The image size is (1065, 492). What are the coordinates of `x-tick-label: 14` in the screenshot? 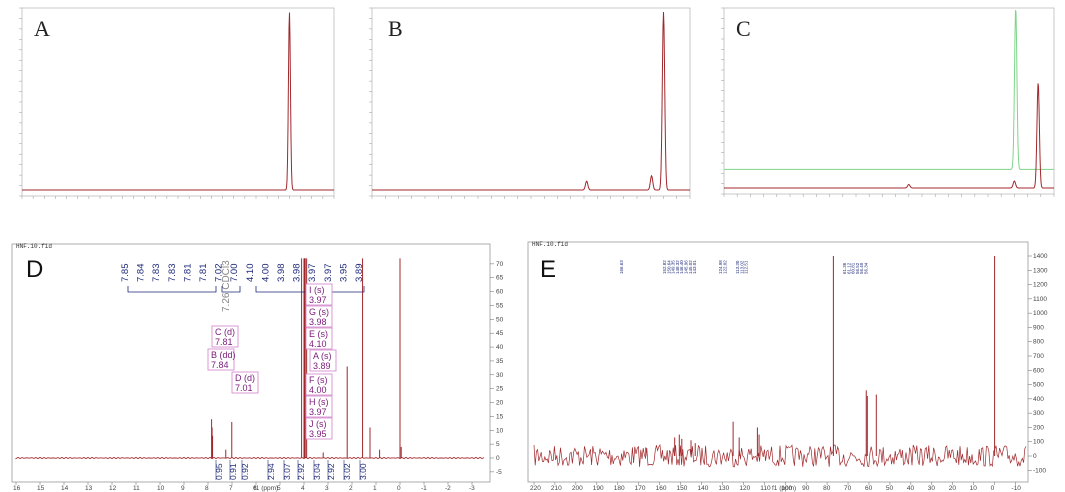 It's located at (65, 488).